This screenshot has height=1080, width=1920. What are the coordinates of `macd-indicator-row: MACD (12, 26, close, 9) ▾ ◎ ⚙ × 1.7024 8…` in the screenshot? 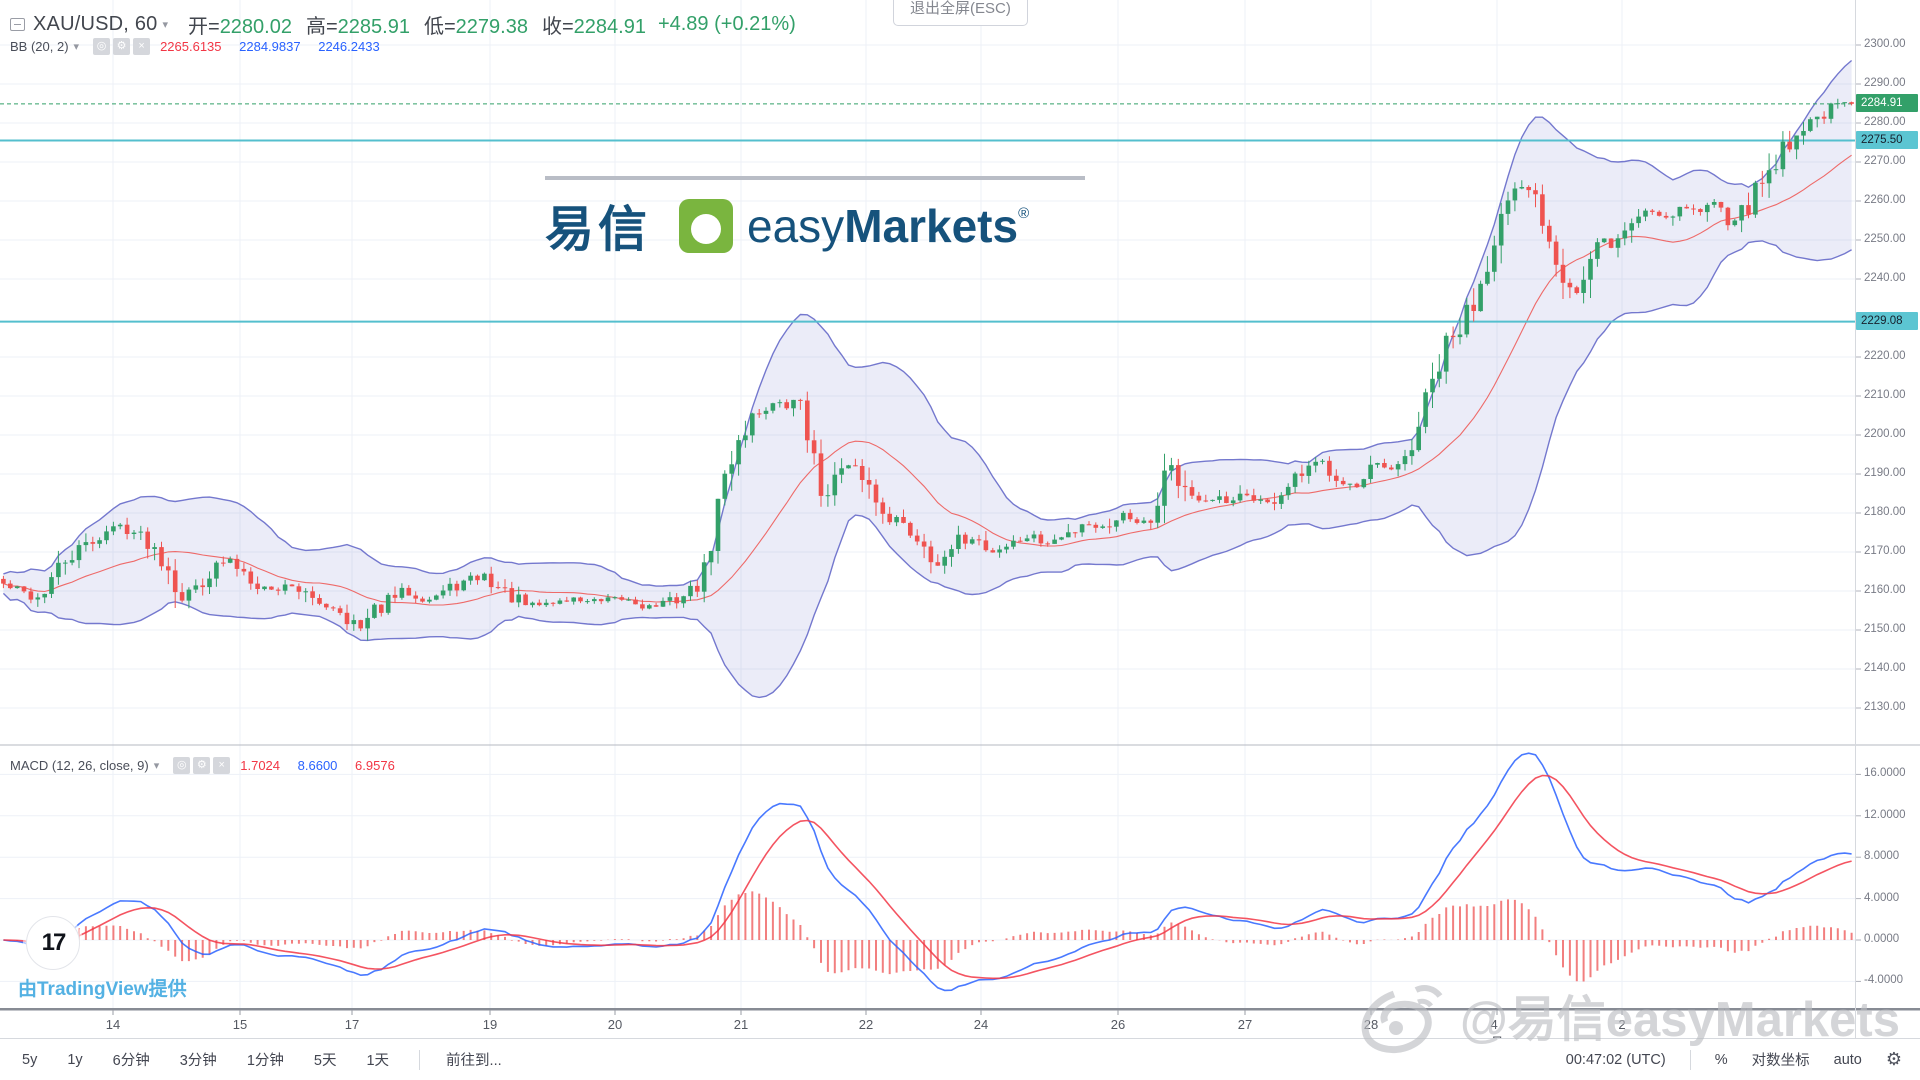 It's located at (209, 765).